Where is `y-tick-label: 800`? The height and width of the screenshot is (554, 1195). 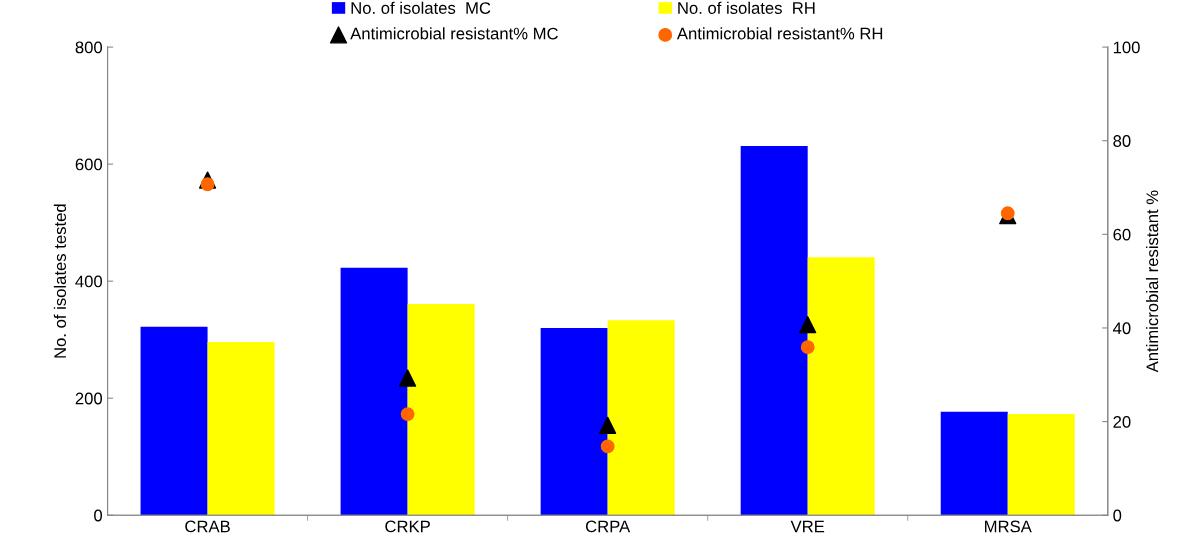
y-tick-label: 800 is located at coordinates (89, 47).